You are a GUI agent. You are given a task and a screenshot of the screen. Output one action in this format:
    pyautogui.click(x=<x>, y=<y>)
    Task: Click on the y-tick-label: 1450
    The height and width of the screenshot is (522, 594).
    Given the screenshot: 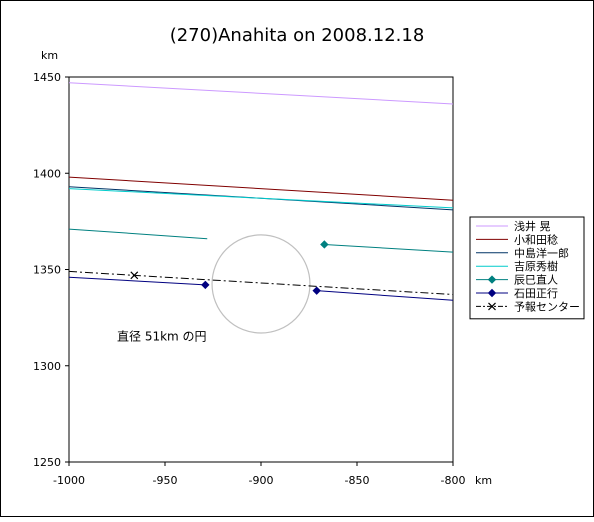 What is the action you would take?
    pyautogui.click(x=47, y=77)
    